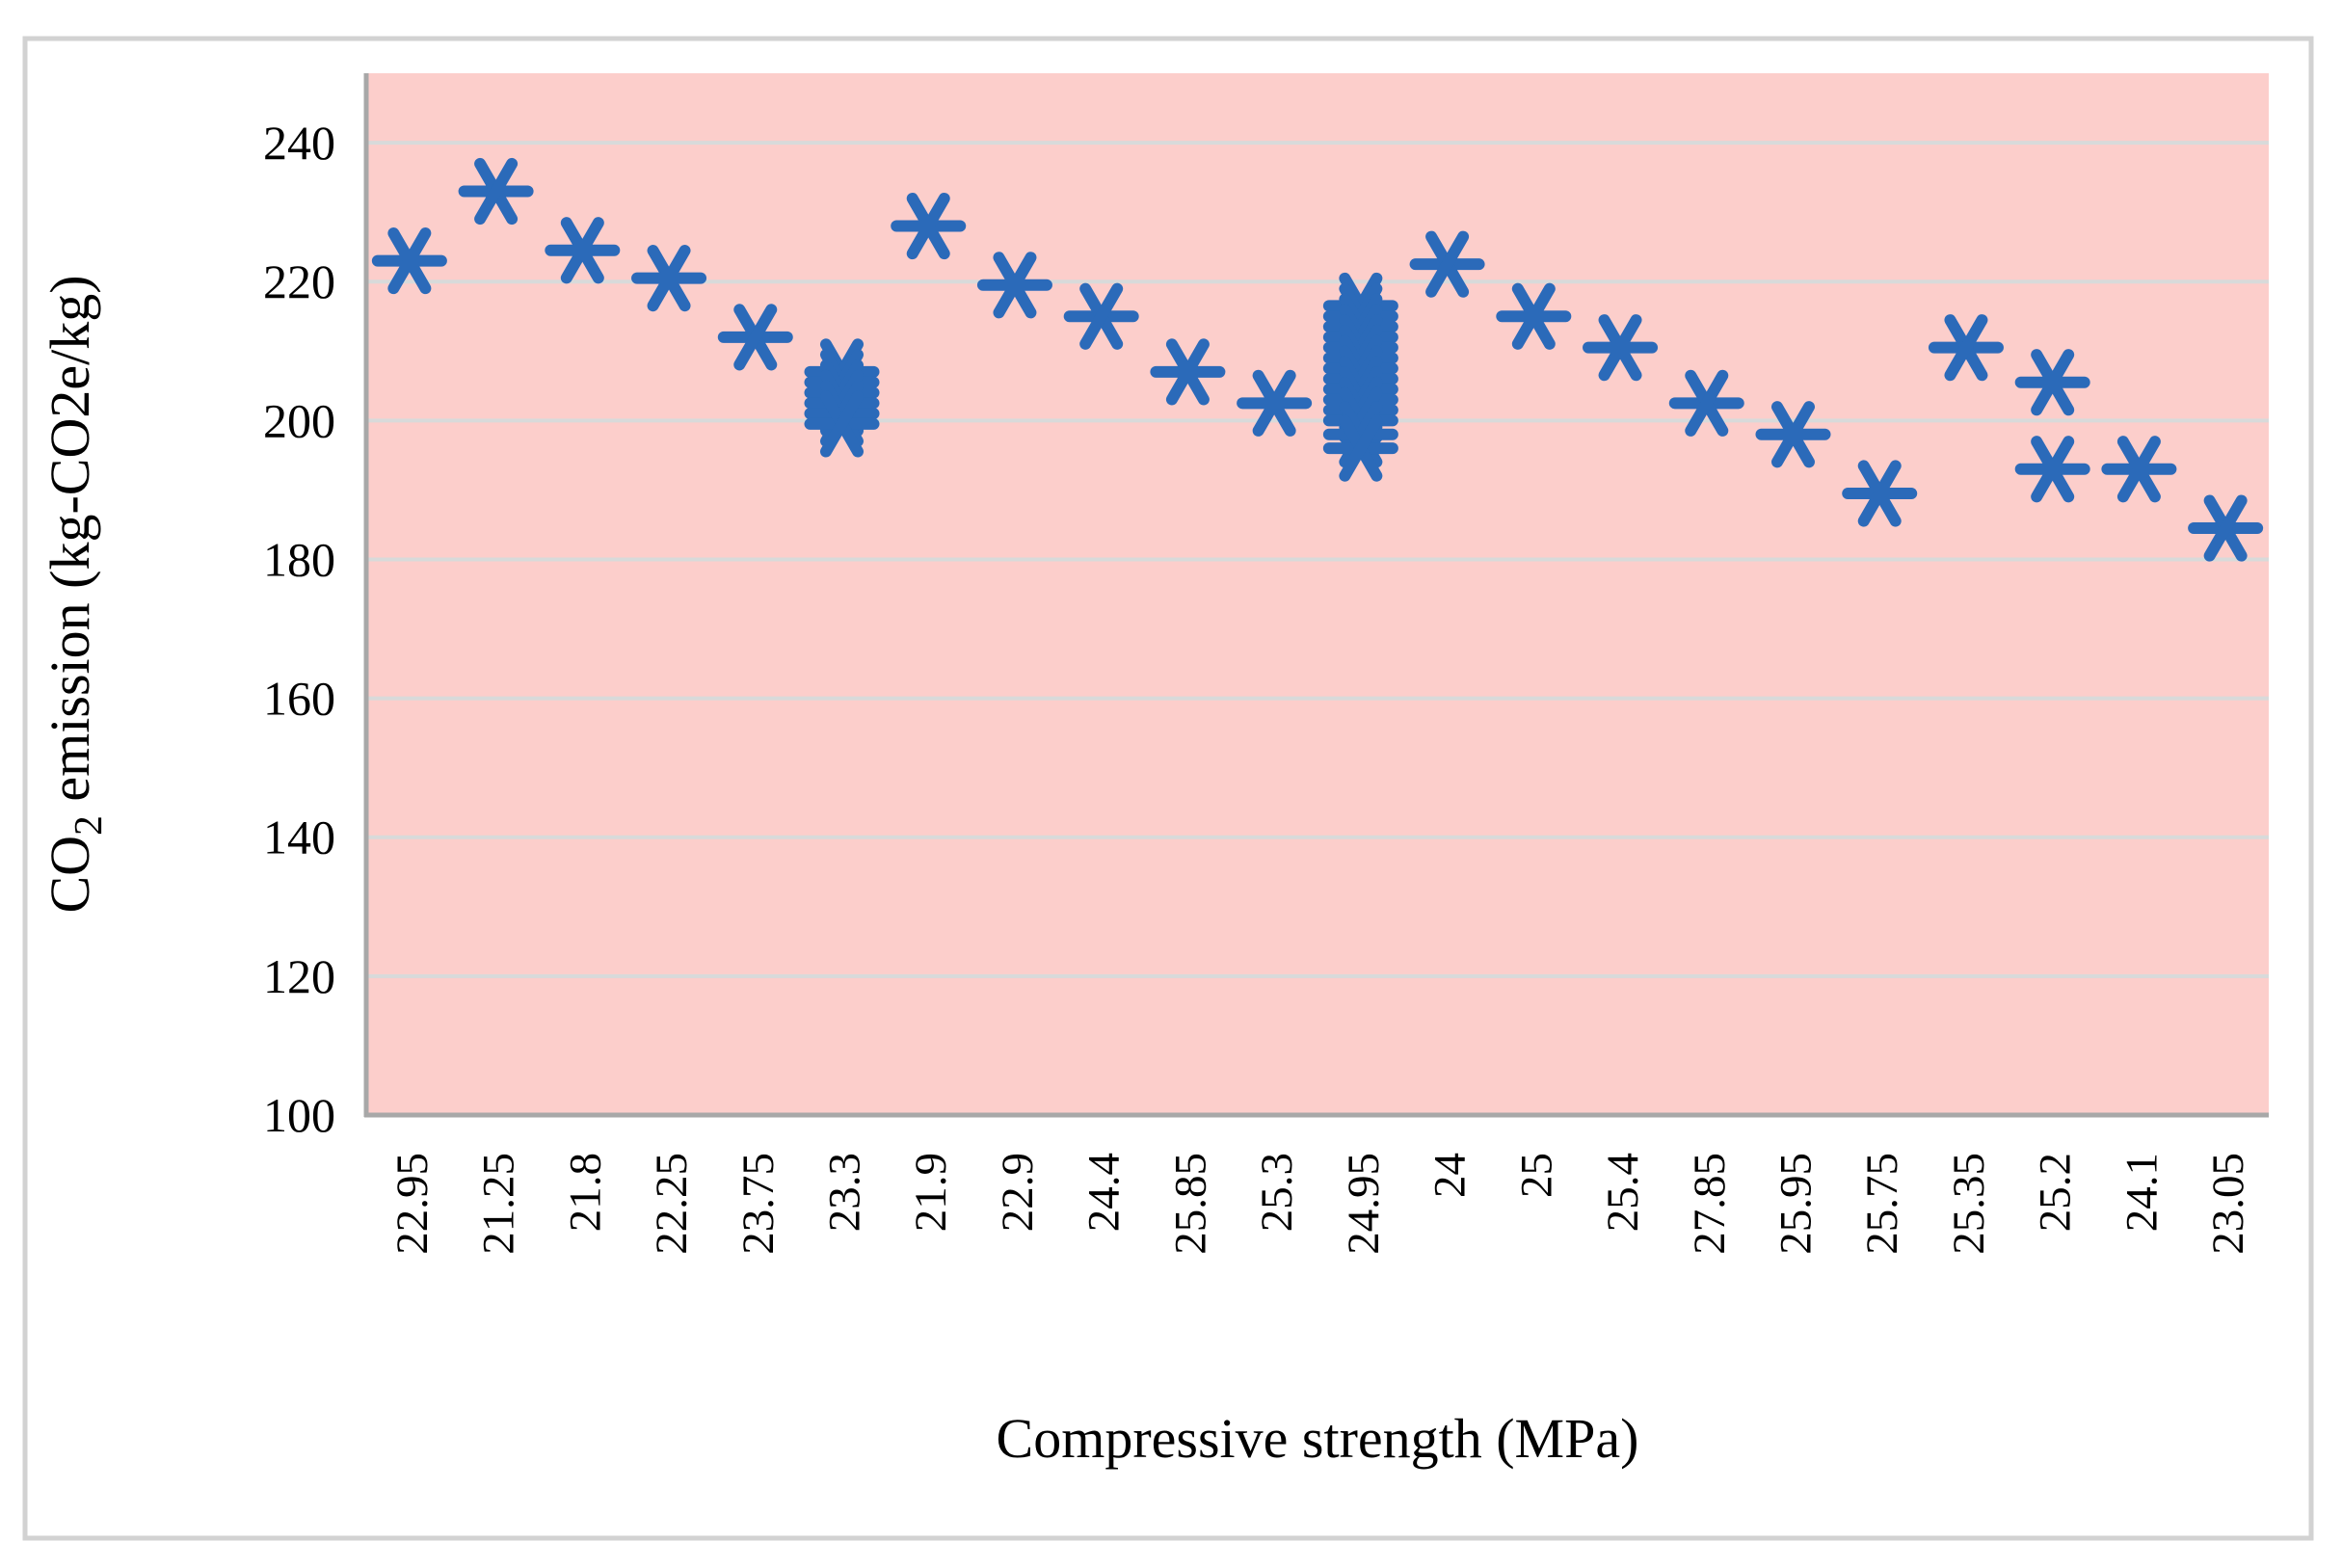 The width and height of the screenshot is (2342, 1568). I want to click on x-tick-label: 25.95, so click(1796, 1204).